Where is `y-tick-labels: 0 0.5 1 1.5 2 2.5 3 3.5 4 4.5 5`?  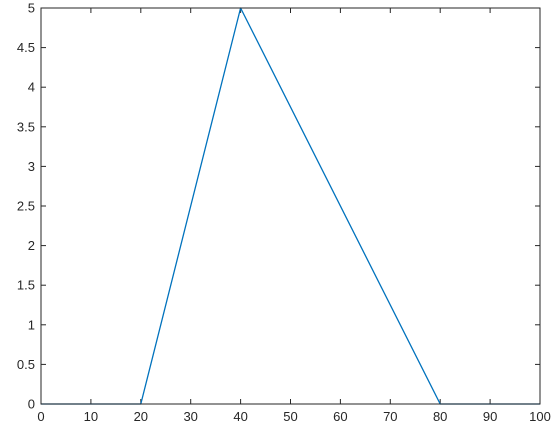 y-tick-labels: 0 0.5 1 1.5 2 2.5 3 3.5 4 4.5 5 is located at coordinates (26, 206).